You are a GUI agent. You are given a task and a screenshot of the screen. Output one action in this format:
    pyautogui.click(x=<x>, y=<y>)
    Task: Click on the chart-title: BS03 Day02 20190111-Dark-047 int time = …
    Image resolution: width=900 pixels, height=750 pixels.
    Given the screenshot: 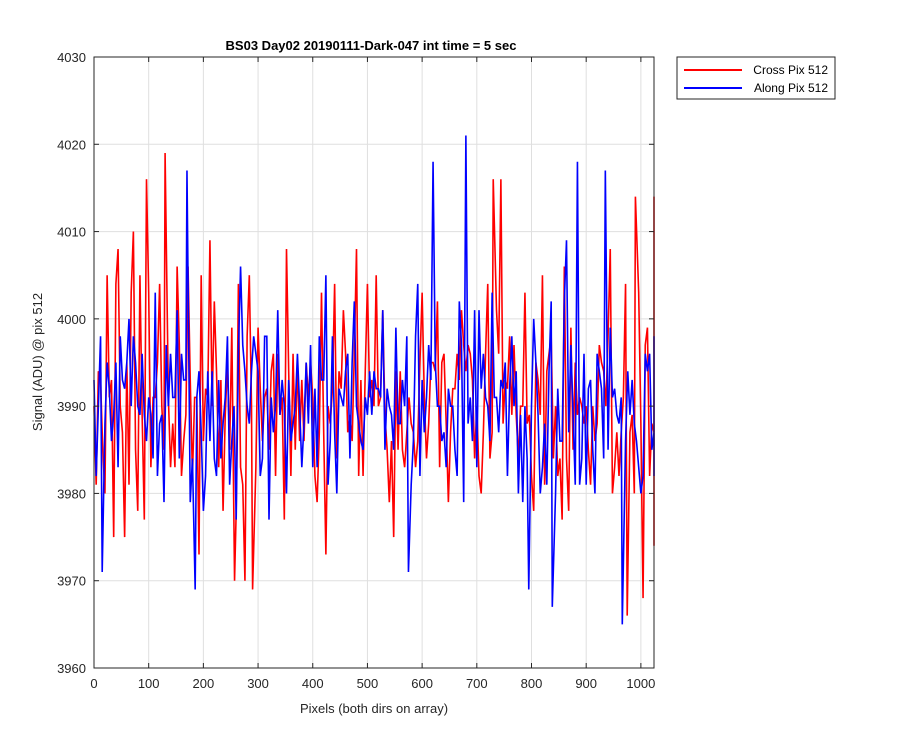 What is the action you would take?
    pyautogui.click(x=371, y=45)
    